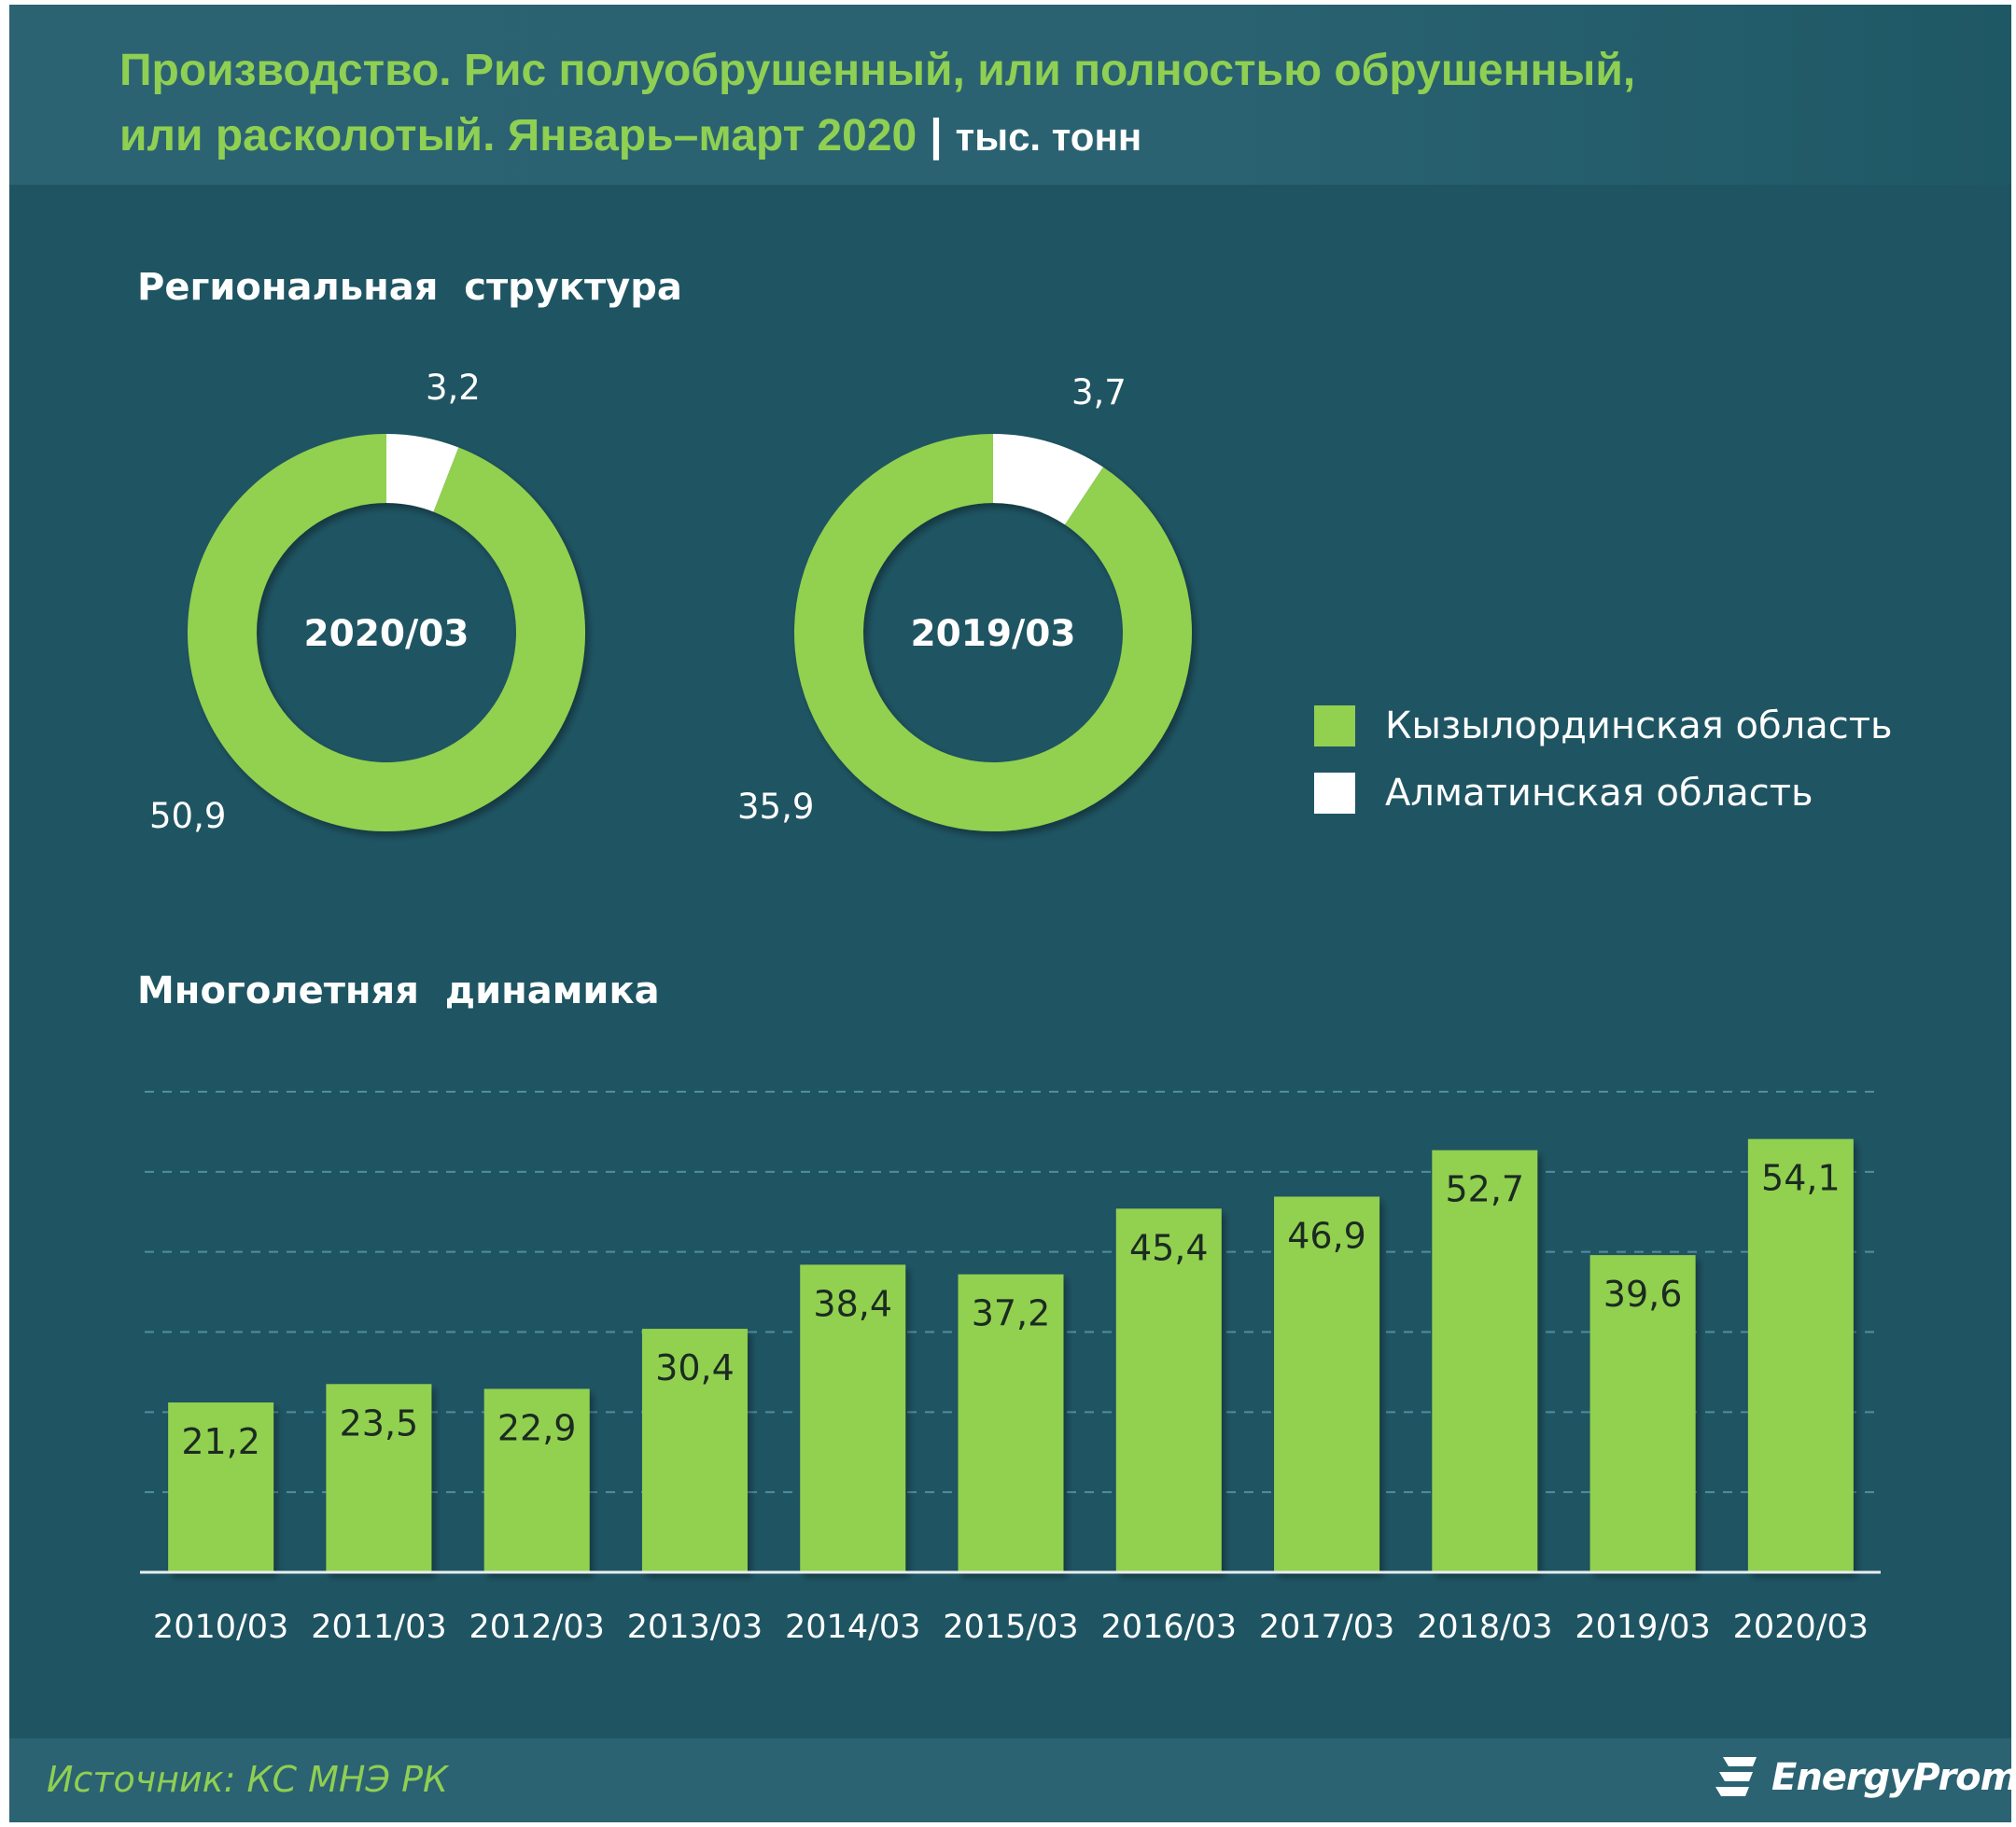 The image size is (2016, 1827). Describe the element at coordinates (1801, 1179) in the screenshot. I see `bar-value-label: 54,1` at that location.